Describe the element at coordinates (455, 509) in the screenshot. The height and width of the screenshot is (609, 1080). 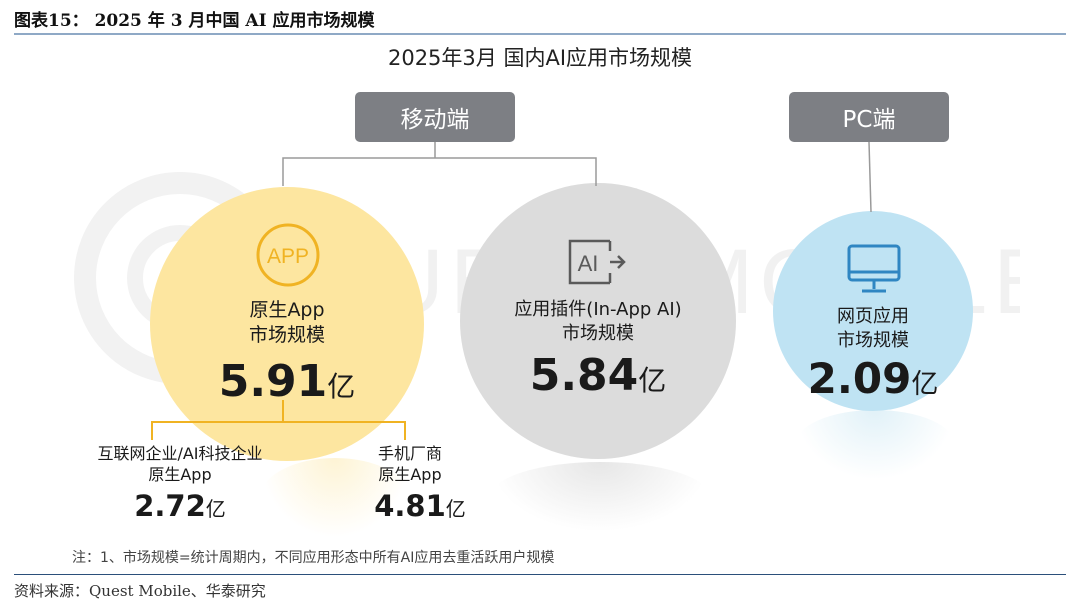
I see `phone-maker-native-unit: 亿` at that location.